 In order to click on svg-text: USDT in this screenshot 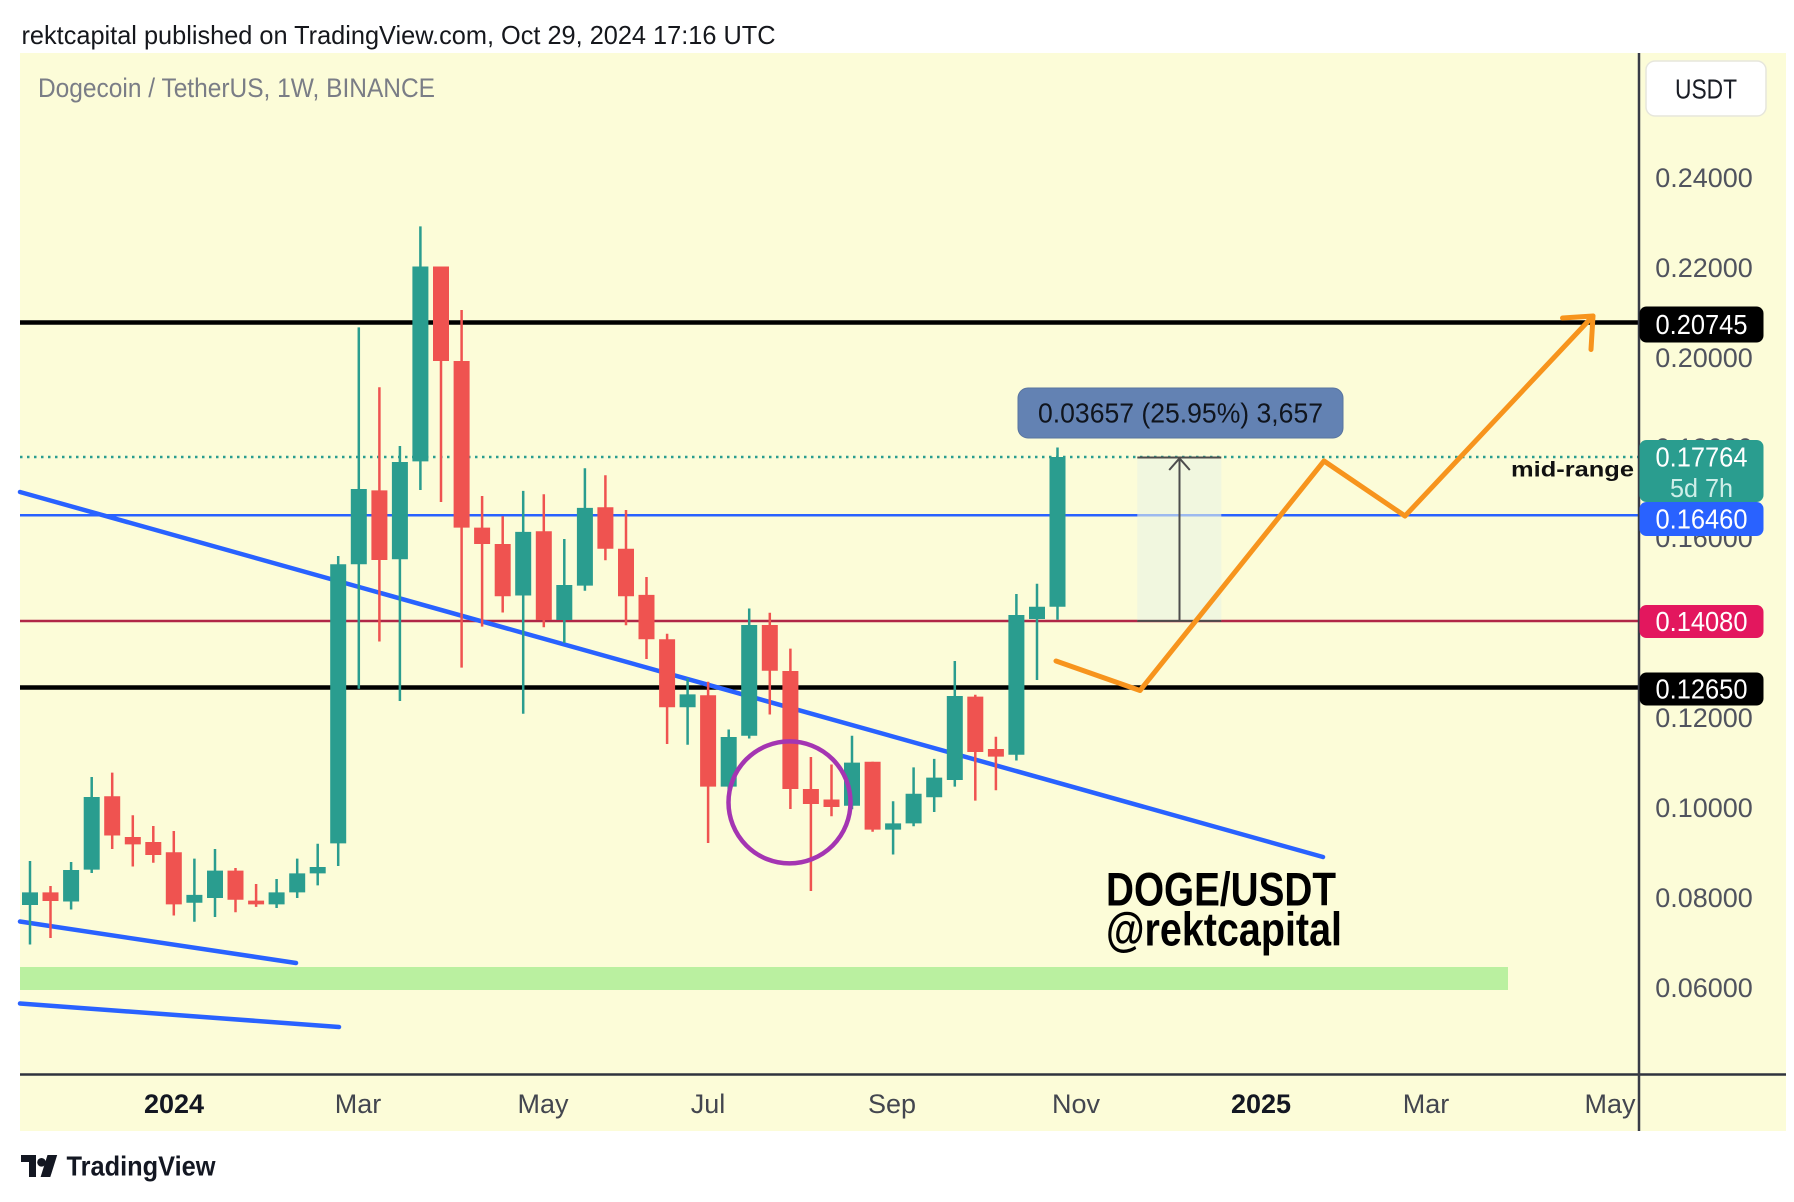, I will do `click(1706, 89)`.